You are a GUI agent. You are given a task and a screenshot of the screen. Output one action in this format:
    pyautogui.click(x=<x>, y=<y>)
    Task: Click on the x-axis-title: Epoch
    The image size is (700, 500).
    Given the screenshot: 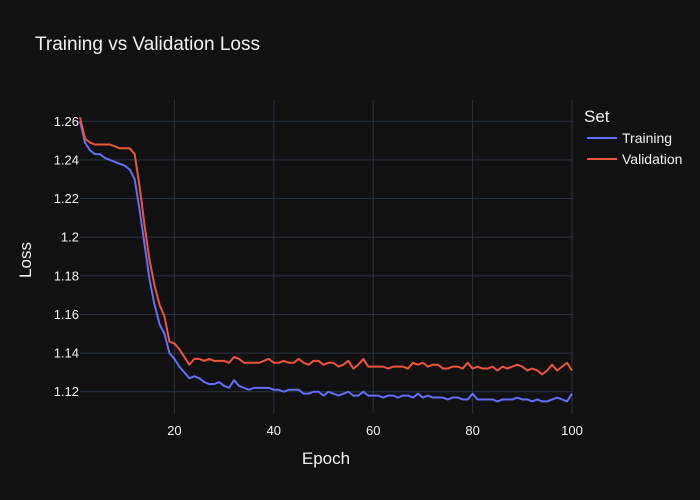 What is the action you would take?
    pyautogui.click(x=326, y=458)
    